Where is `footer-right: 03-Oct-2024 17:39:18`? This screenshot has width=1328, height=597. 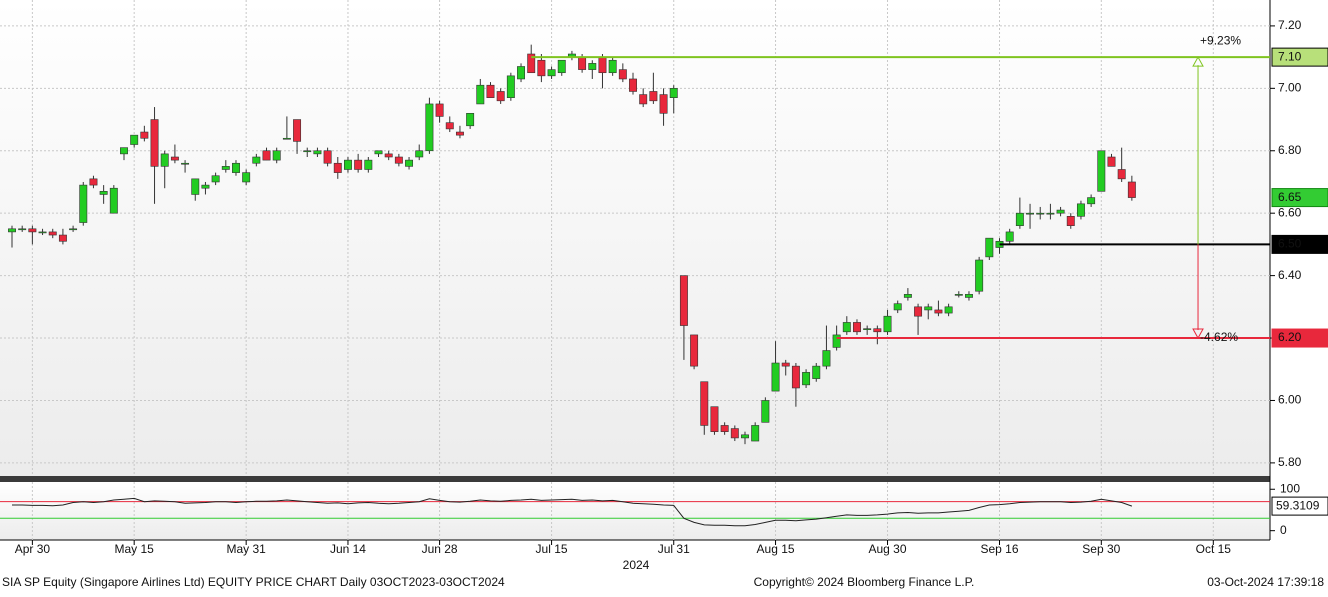
footer-right: 03-Oct-2024 17:39:18 is located at coordinates (1265, 582).